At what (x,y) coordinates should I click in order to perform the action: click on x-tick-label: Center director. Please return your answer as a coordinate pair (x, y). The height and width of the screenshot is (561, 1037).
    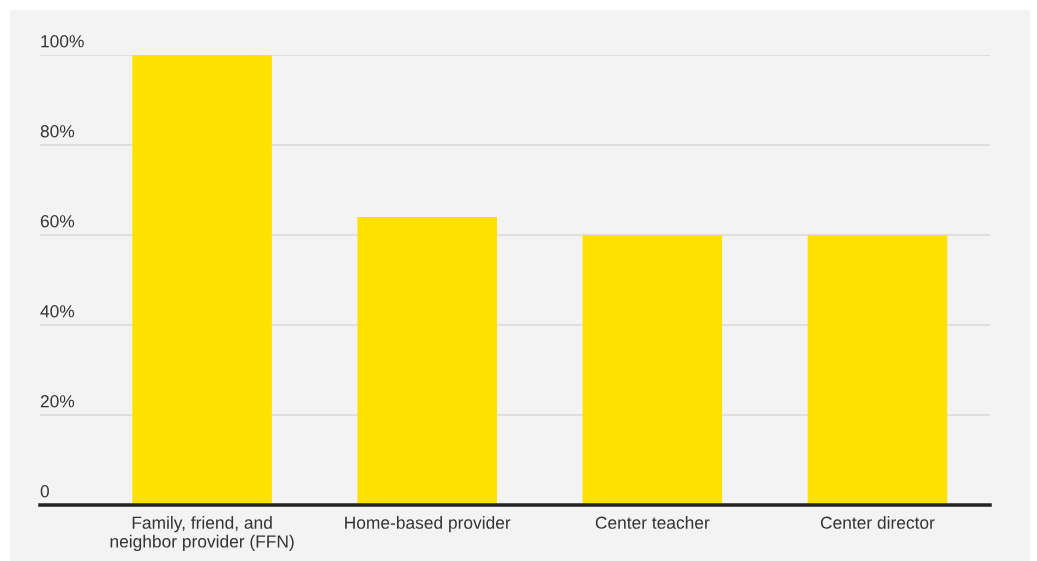
    Looking at the image, I should click on (877, 522).